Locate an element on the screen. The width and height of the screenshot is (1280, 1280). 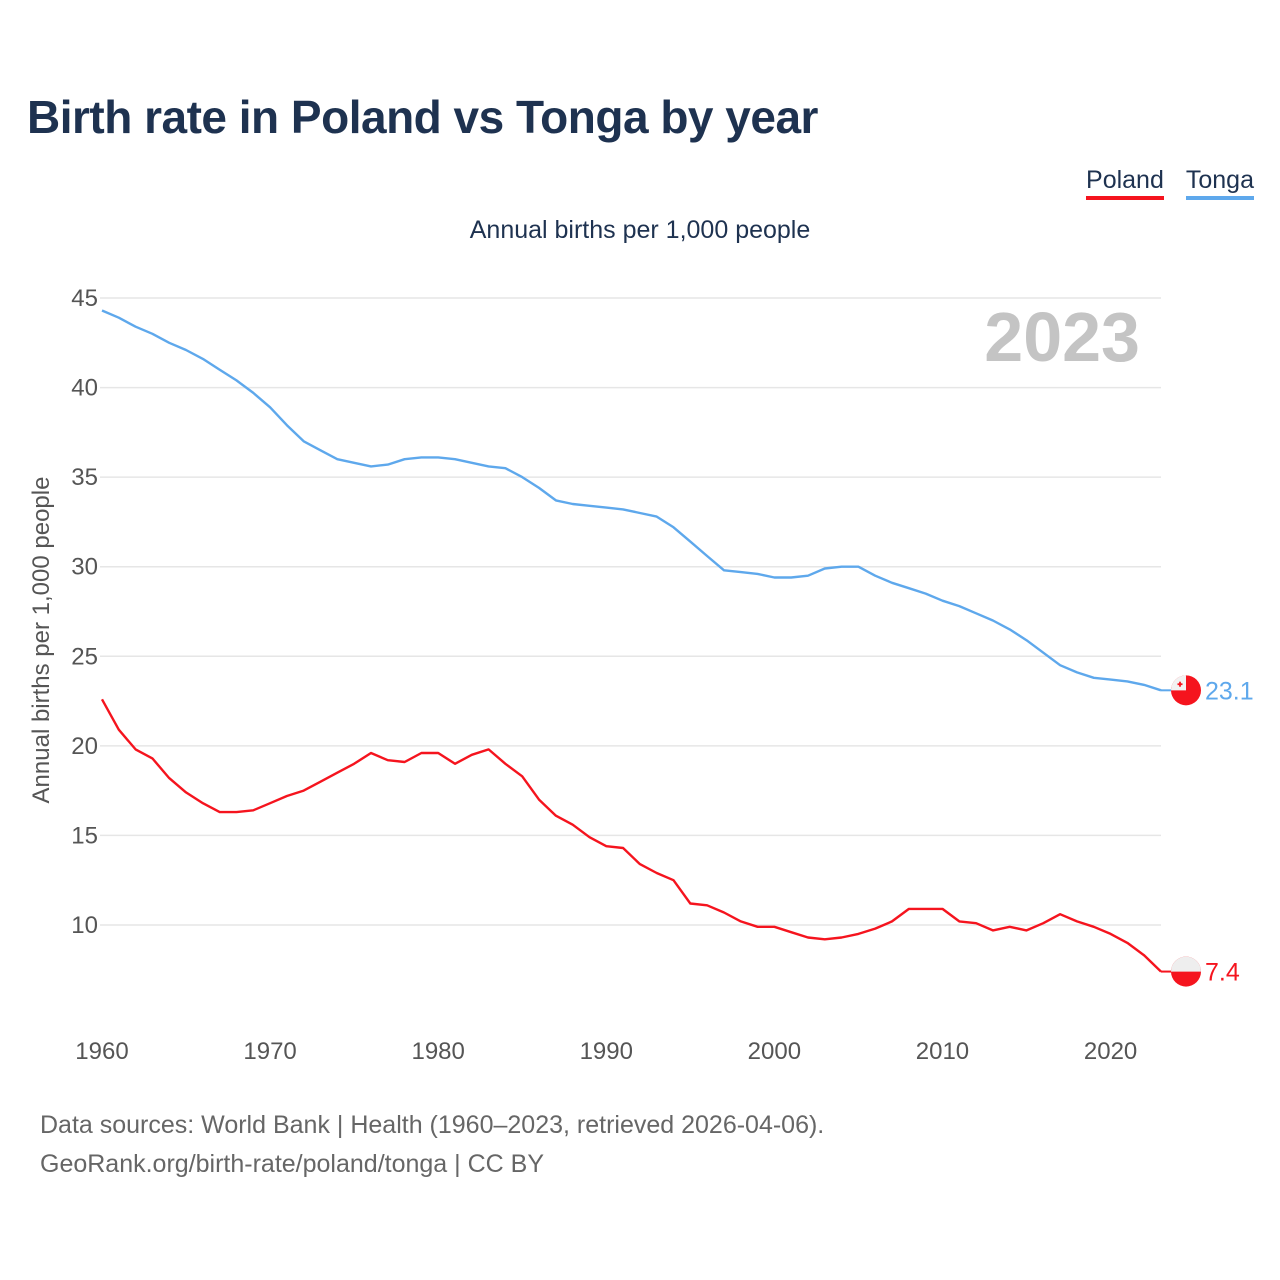
chart-title: Birth rate in Poland vs Tonga by year is located at coordinates (422, 117).